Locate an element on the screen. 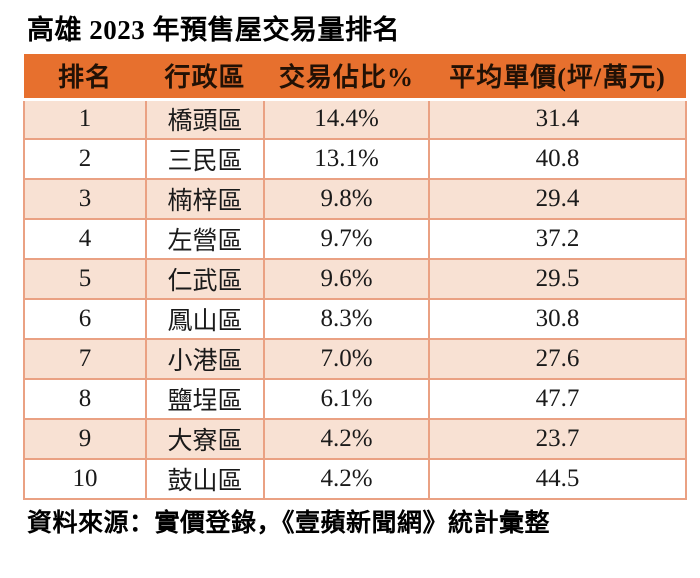  table-row: 5 仁武區 9.6% 29.5 is located at coordinates (355, 279).